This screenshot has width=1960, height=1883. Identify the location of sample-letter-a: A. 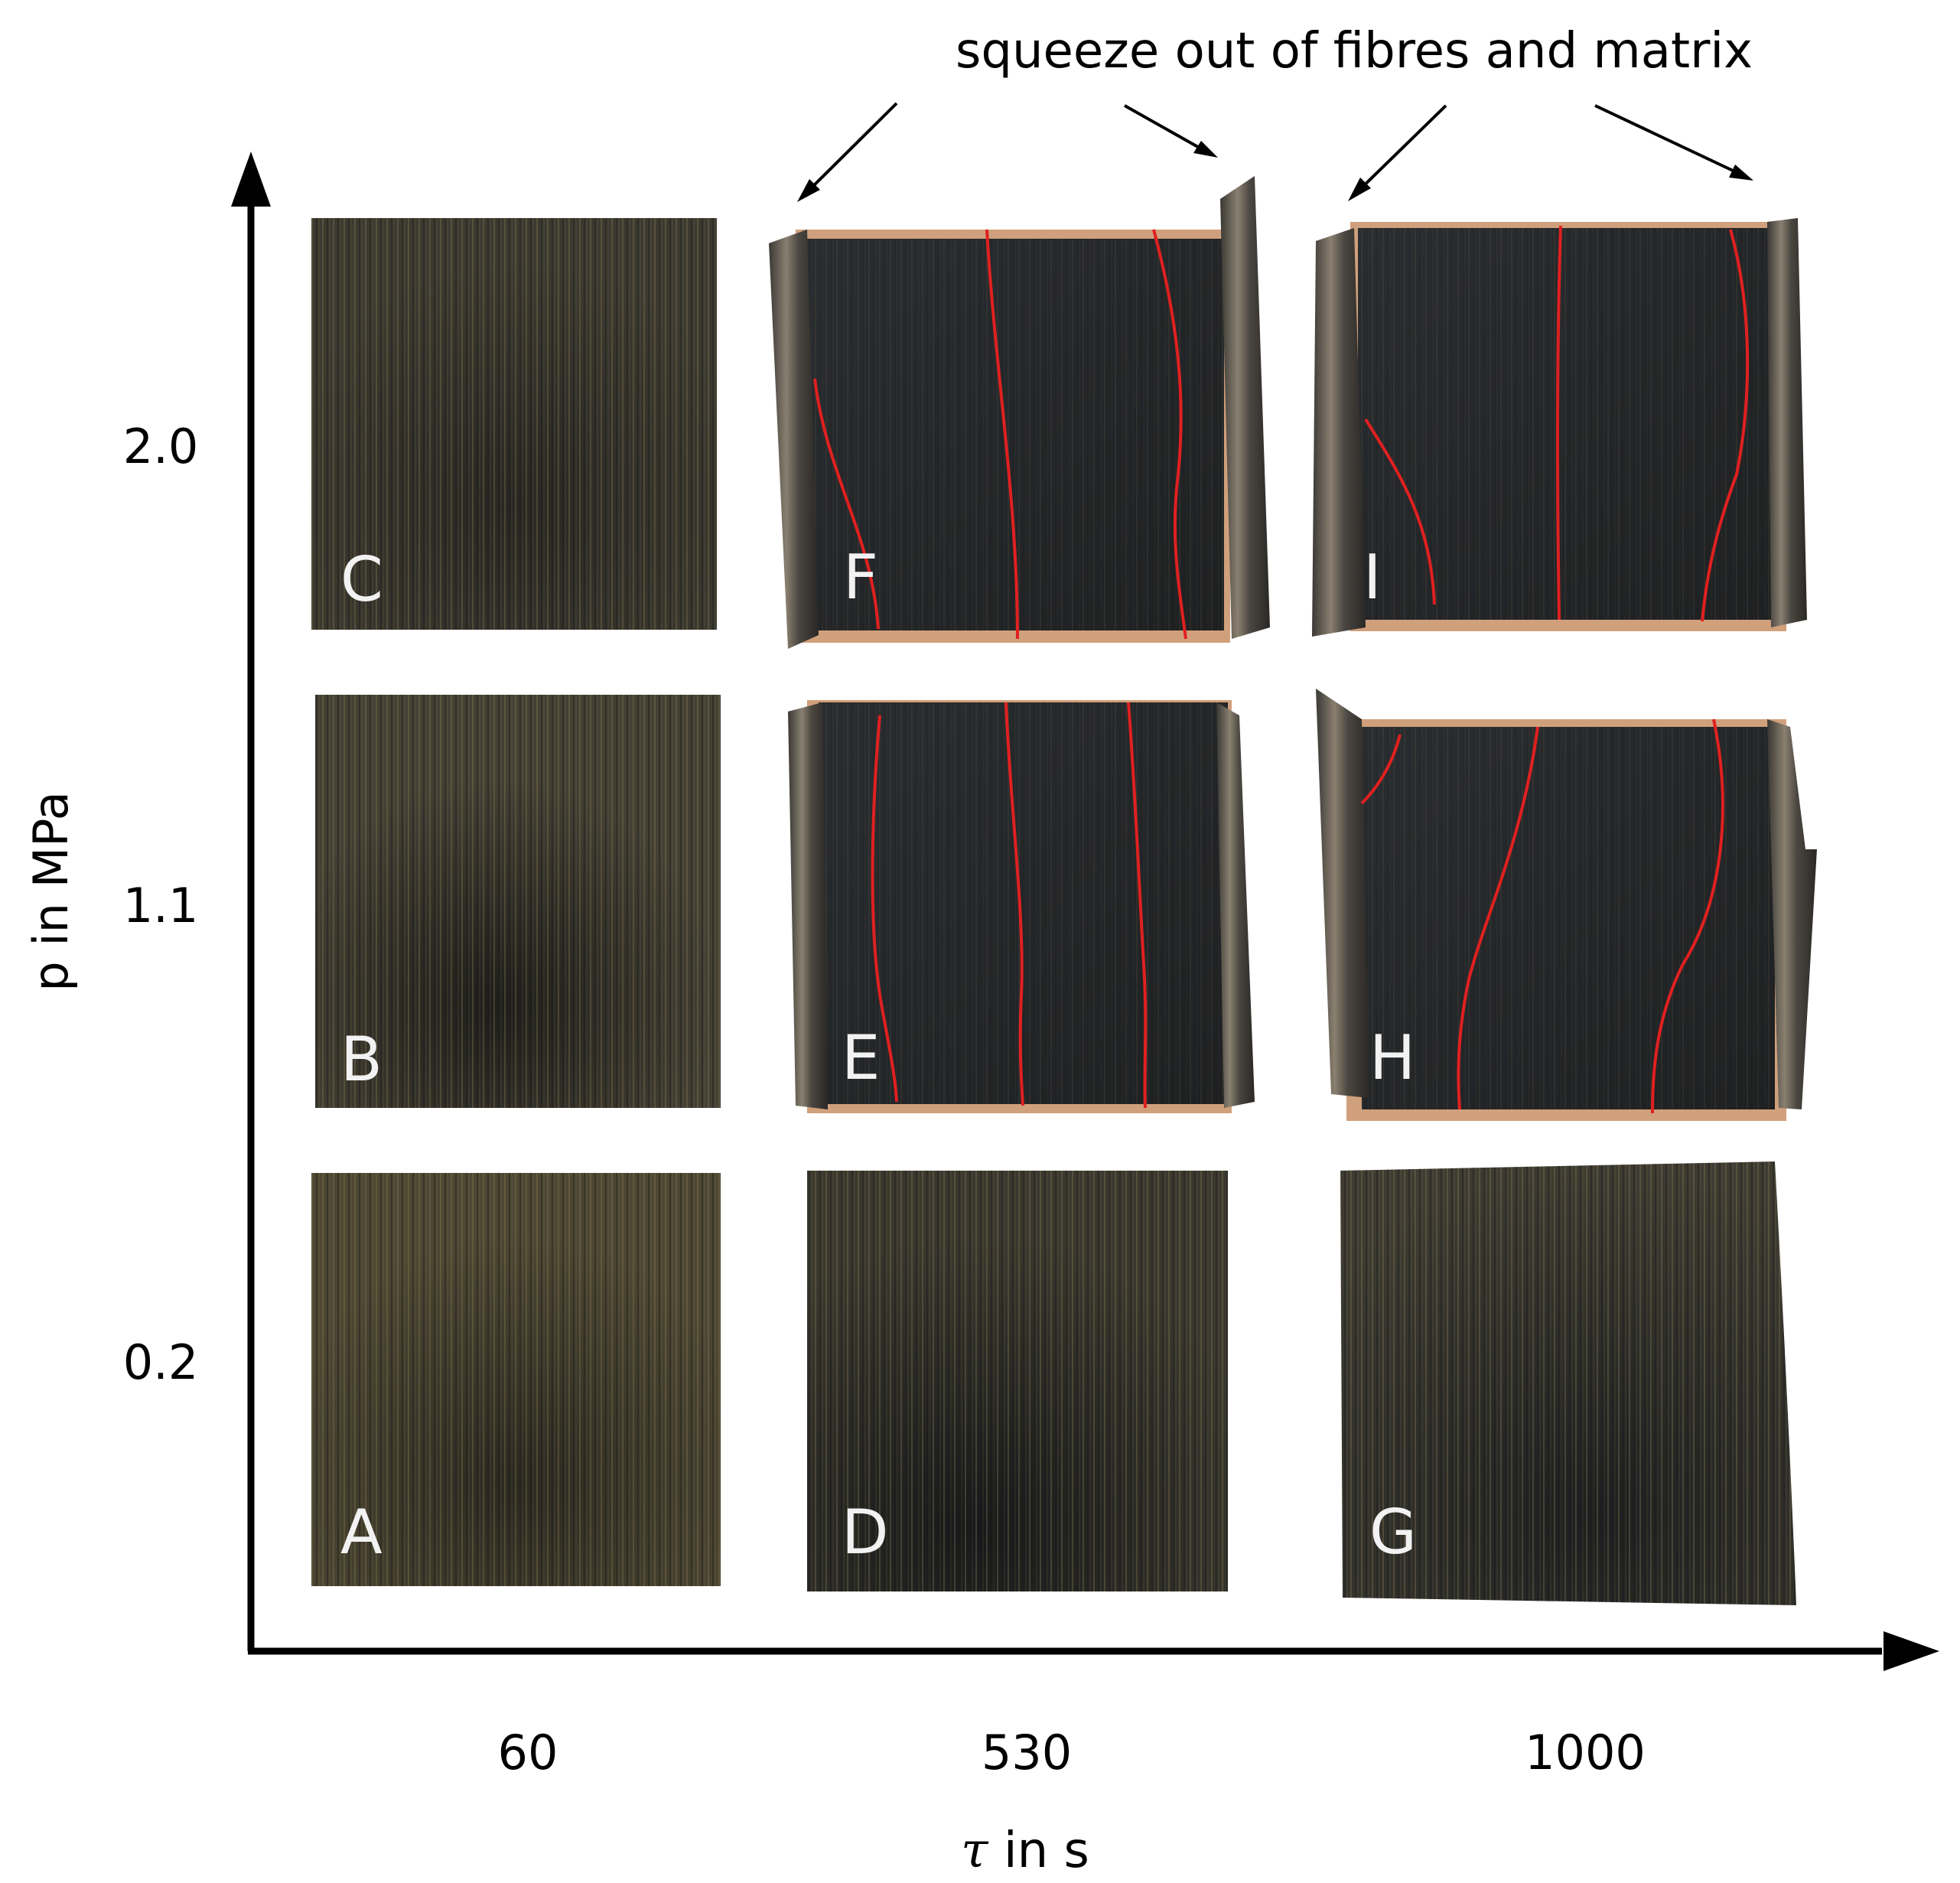
(361, 1533).